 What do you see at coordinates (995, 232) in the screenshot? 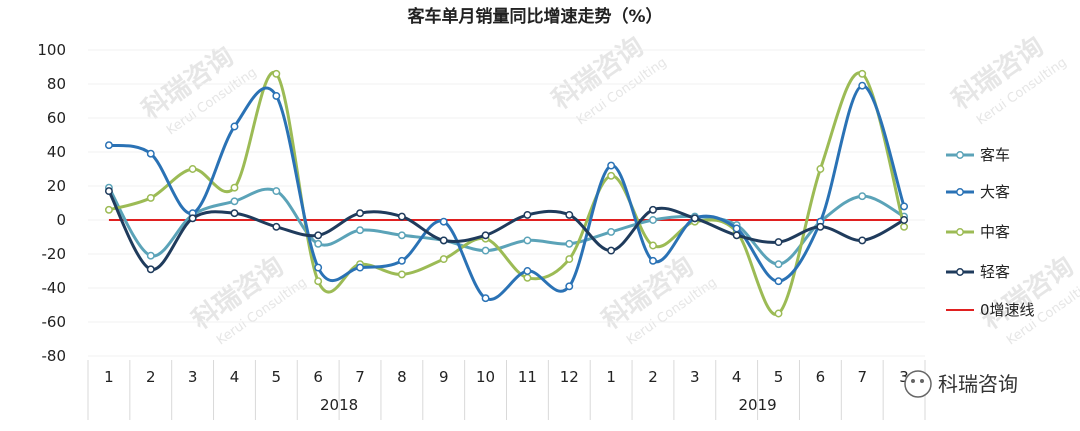
I see `legend-label: 中客` at bounding box center [995, 232].